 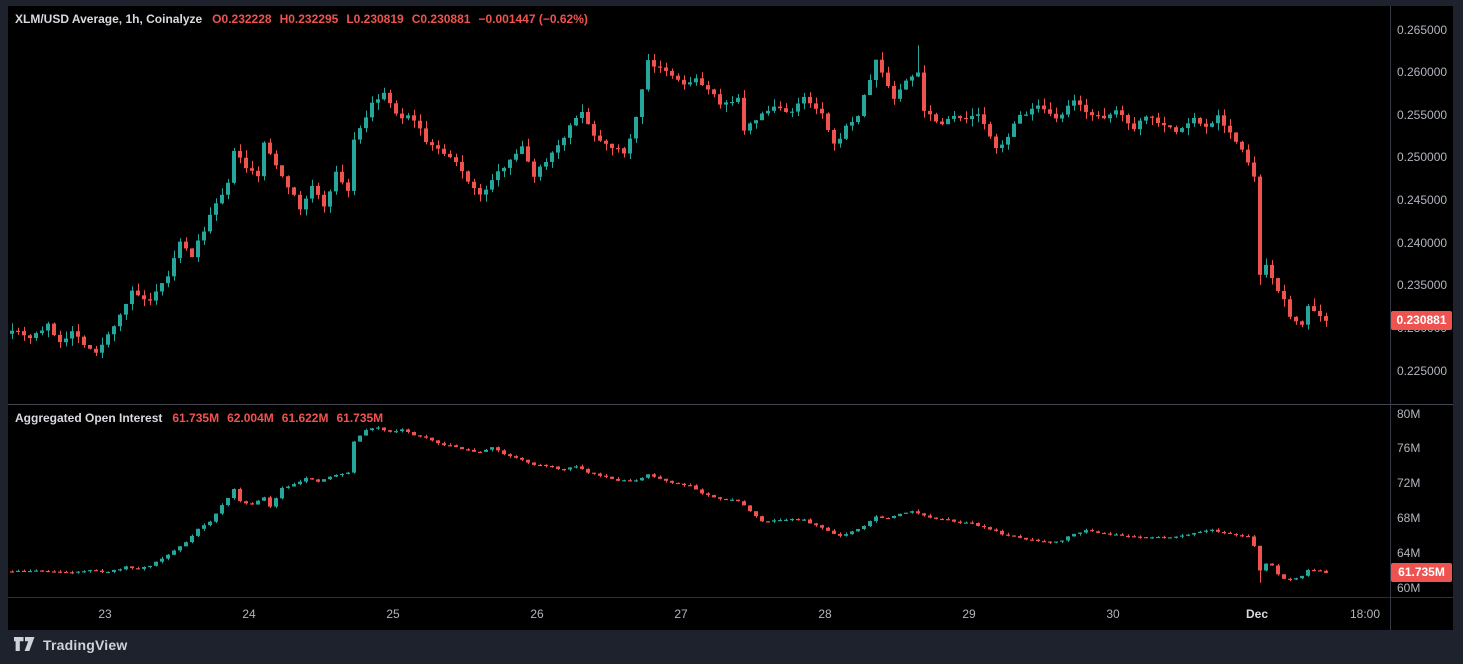 What do you see at coordinates (24, 644) in the screenshot?
I see `tradingview-logo-icon` at bounding box center [24, 644].